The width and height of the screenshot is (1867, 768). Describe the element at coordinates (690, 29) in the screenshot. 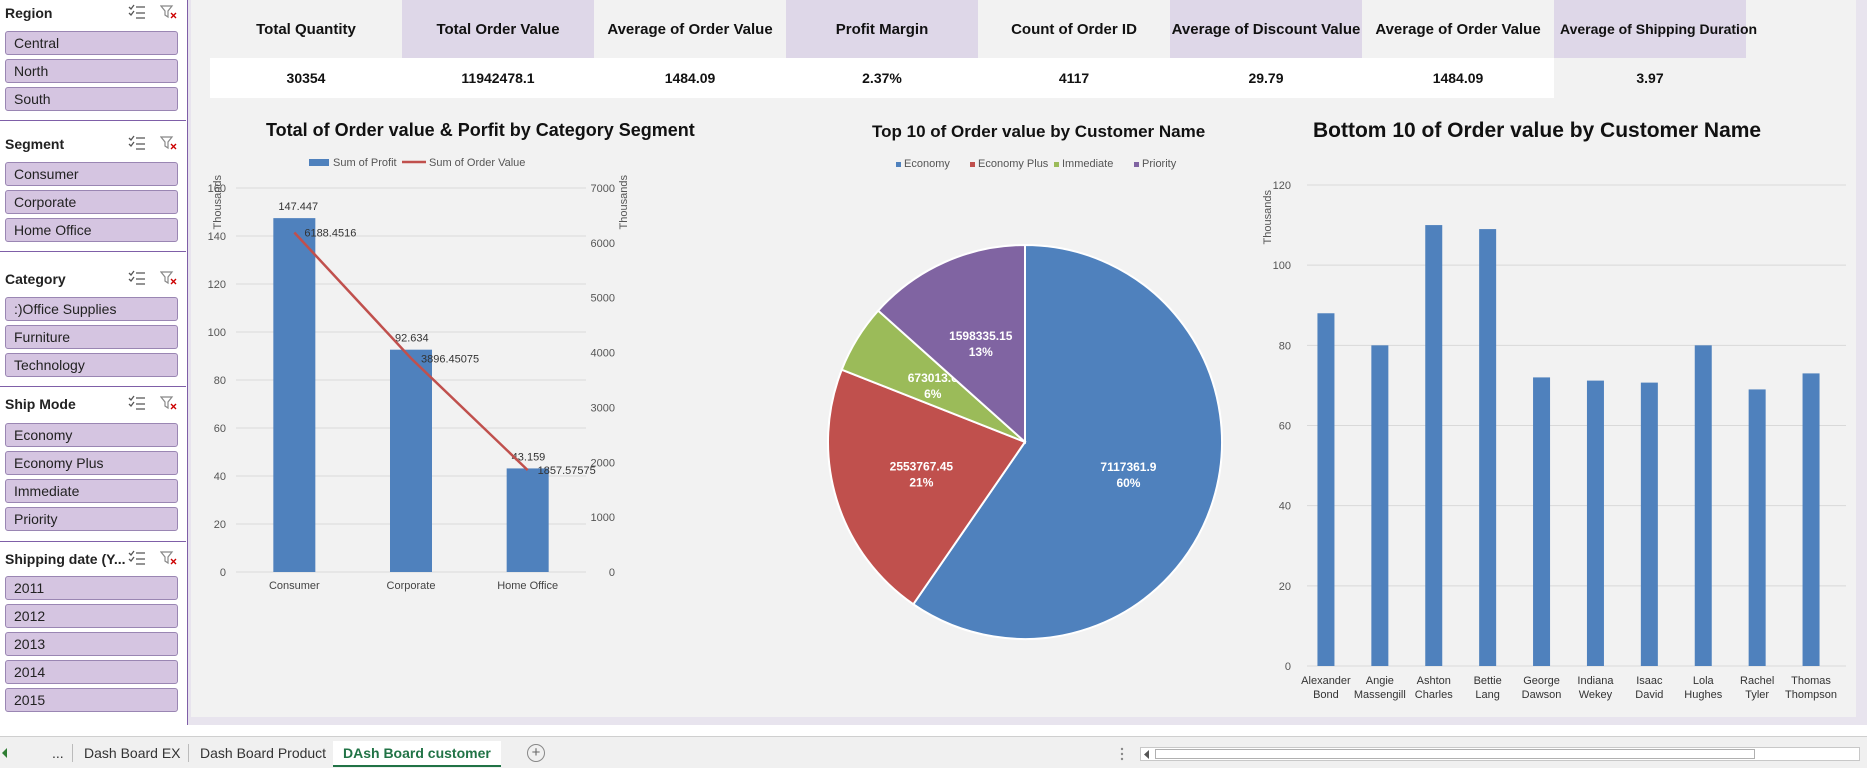

I see `kpi-label: Average of Order Value` at that location.